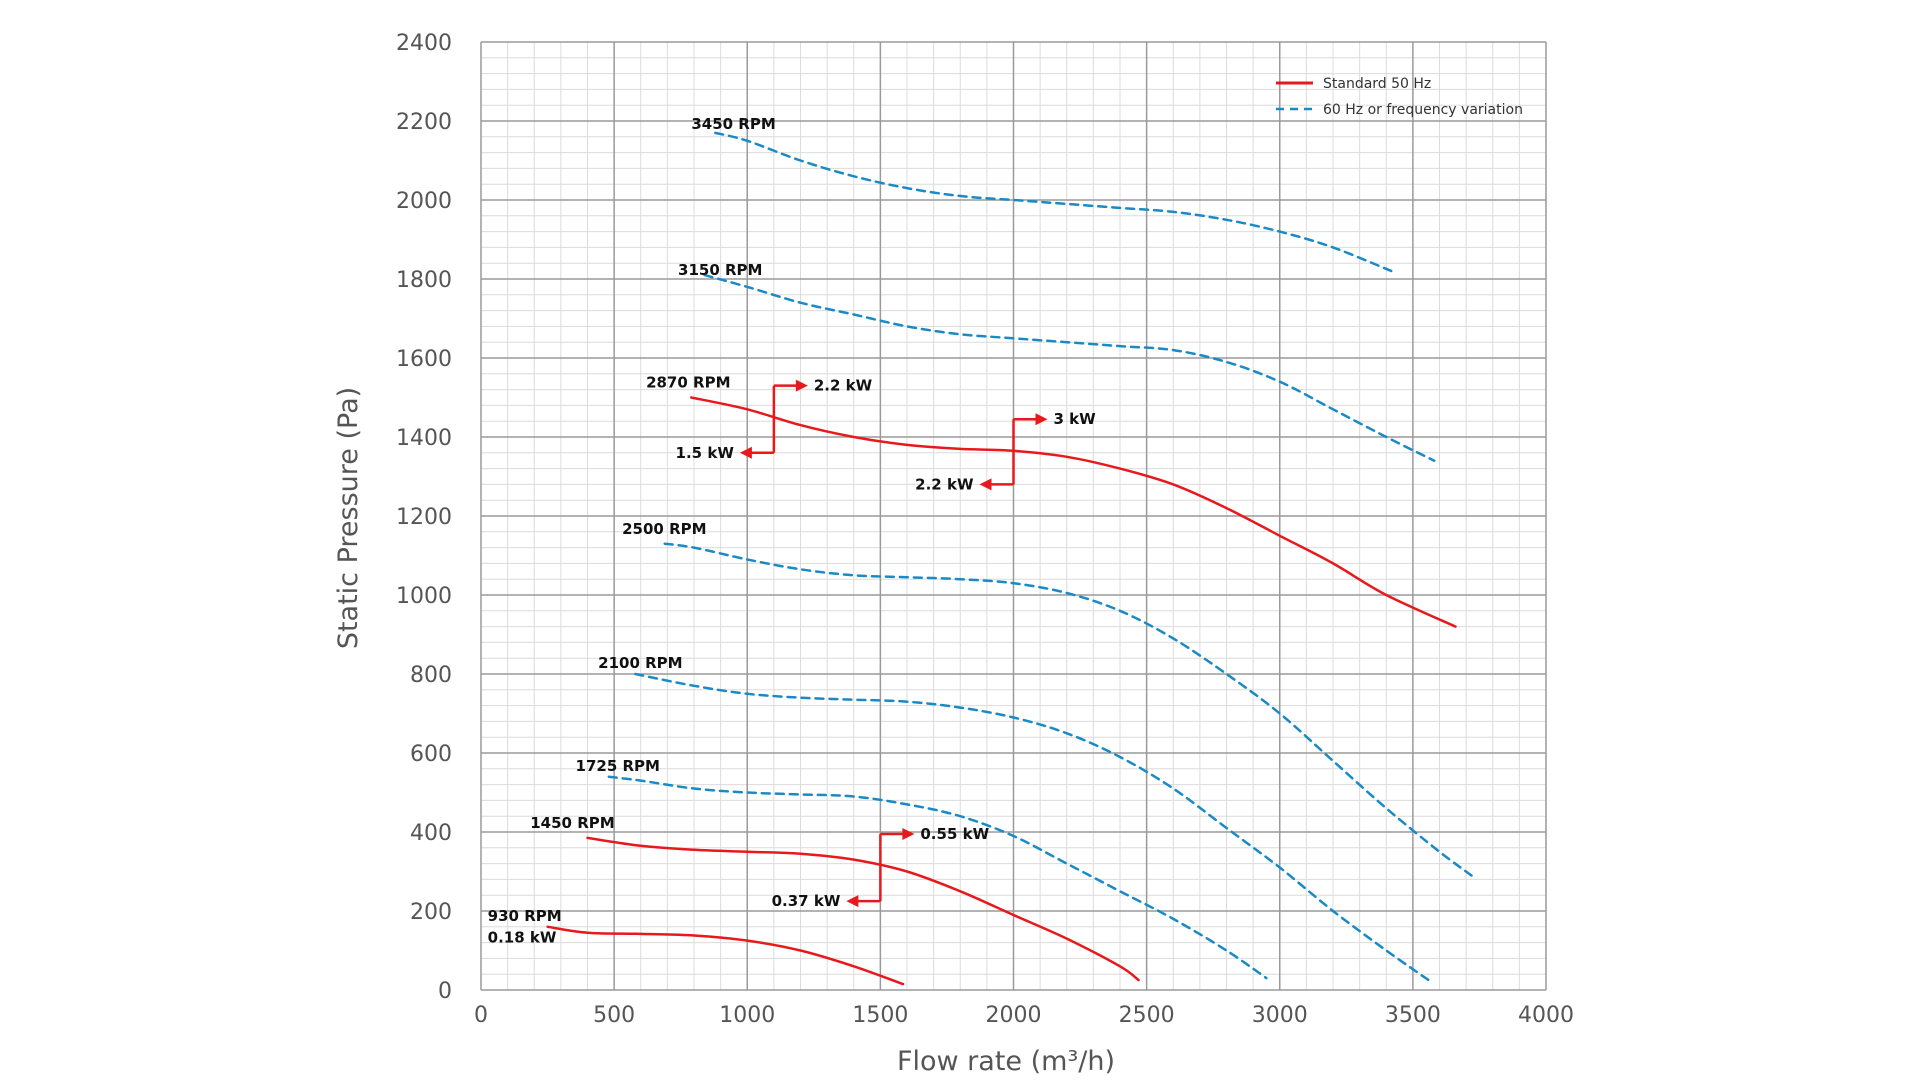  I want to click on x-tick-label: 3500, so click(1413, 1015).